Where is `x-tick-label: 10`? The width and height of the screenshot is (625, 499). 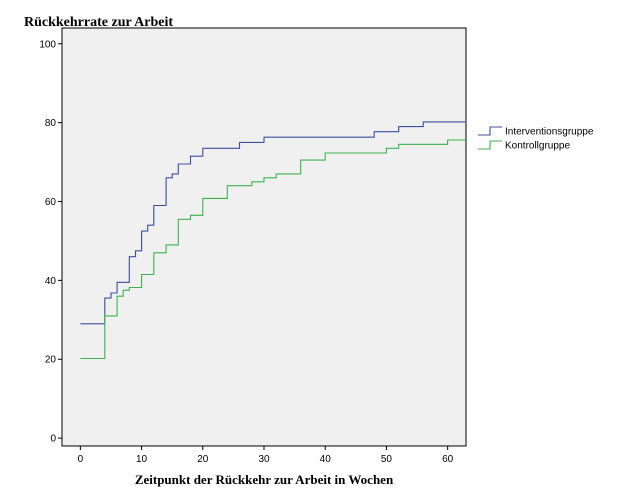 x-tick-label: 10 is located at coordinates (142, 459).